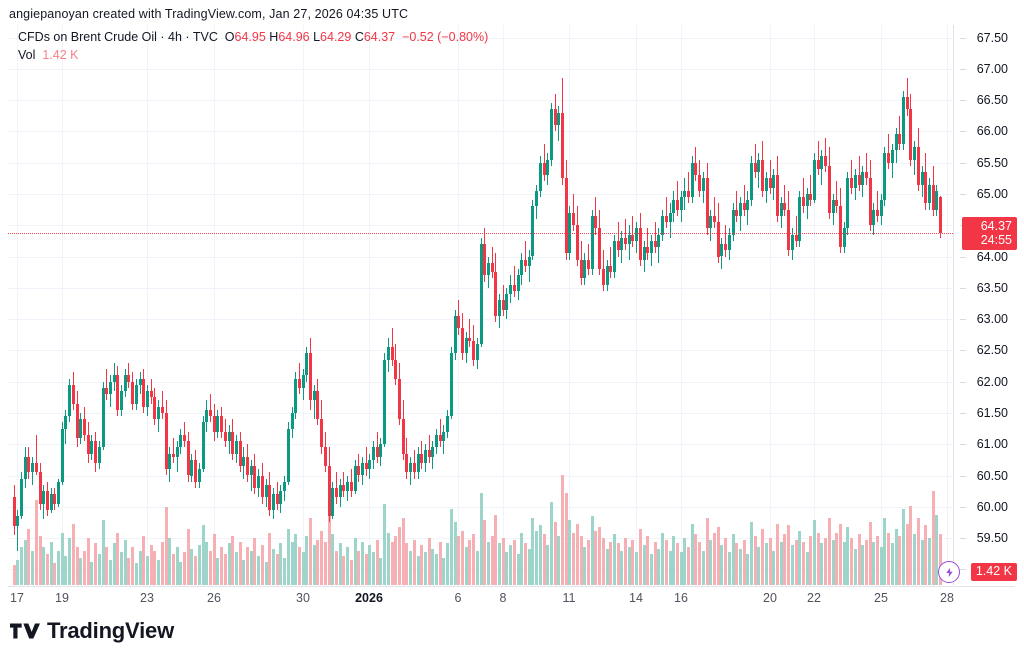 The height and width of the screenshot is (661, 1024). I want to click on price-tick-label: 61.00, so click(992, 444).